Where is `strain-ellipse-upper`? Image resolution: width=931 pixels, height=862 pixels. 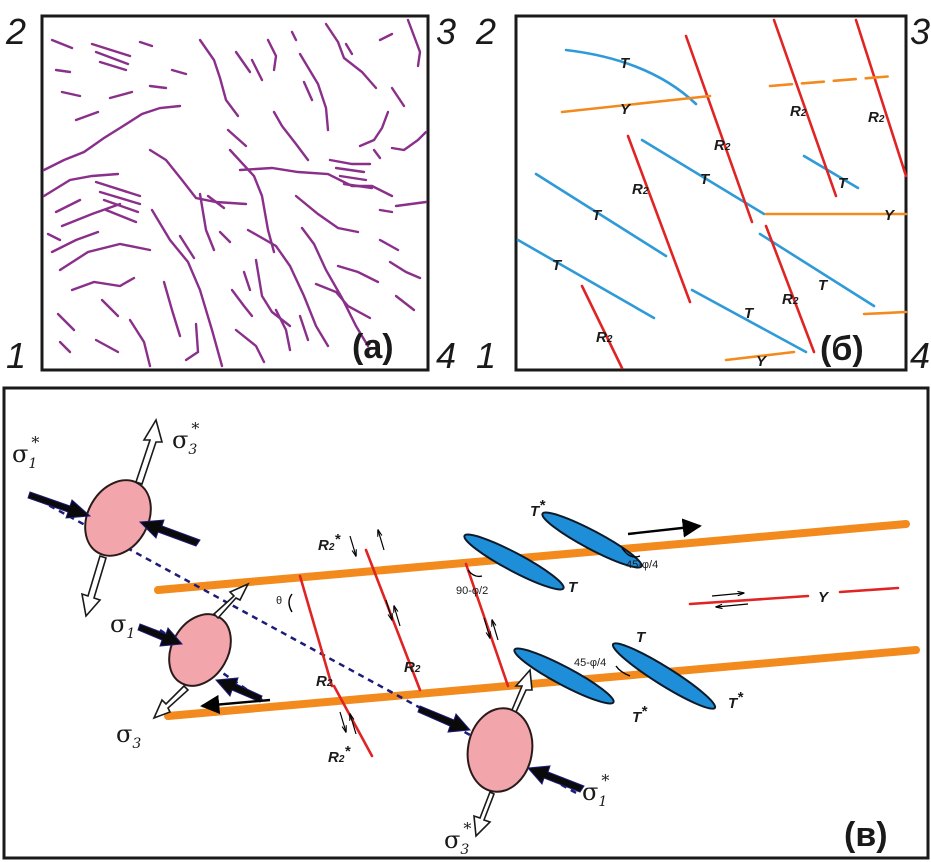 strain-ellipse-upper is located at coordinates (118, 518).